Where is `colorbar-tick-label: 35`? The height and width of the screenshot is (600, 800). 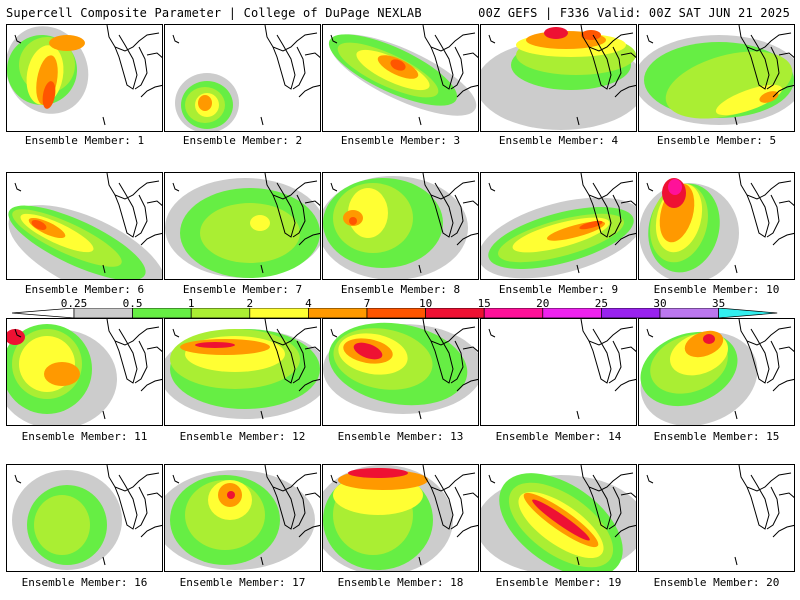
colorbar-tick-label: 35 is located at coordinates (718, 303).